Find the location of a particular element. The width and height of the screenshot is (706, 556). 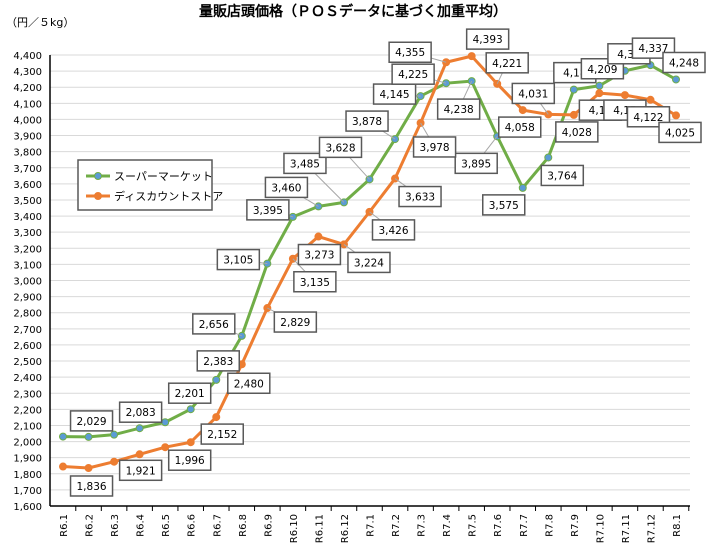

data-label: 2,656 is located at coordinates (214, 325).